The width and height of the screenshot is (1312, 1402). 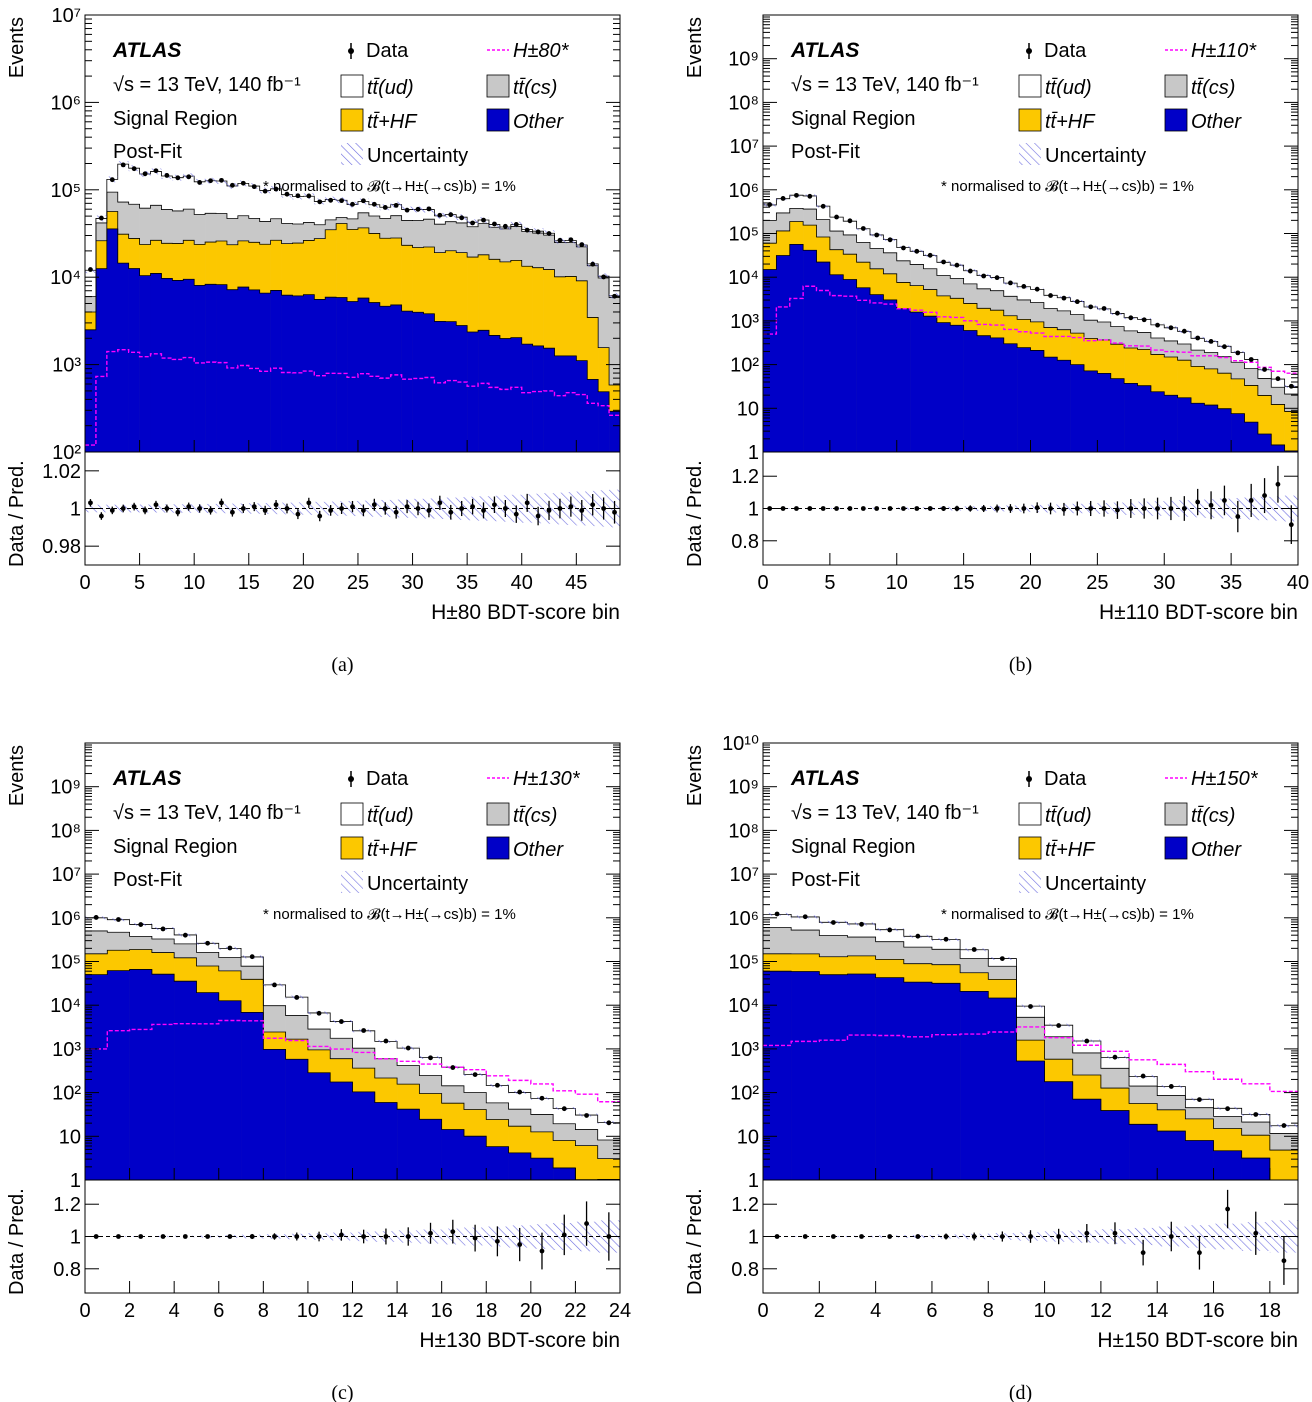 I want to click on y-tick-label: 10⁵, so click(x=743, y=235).